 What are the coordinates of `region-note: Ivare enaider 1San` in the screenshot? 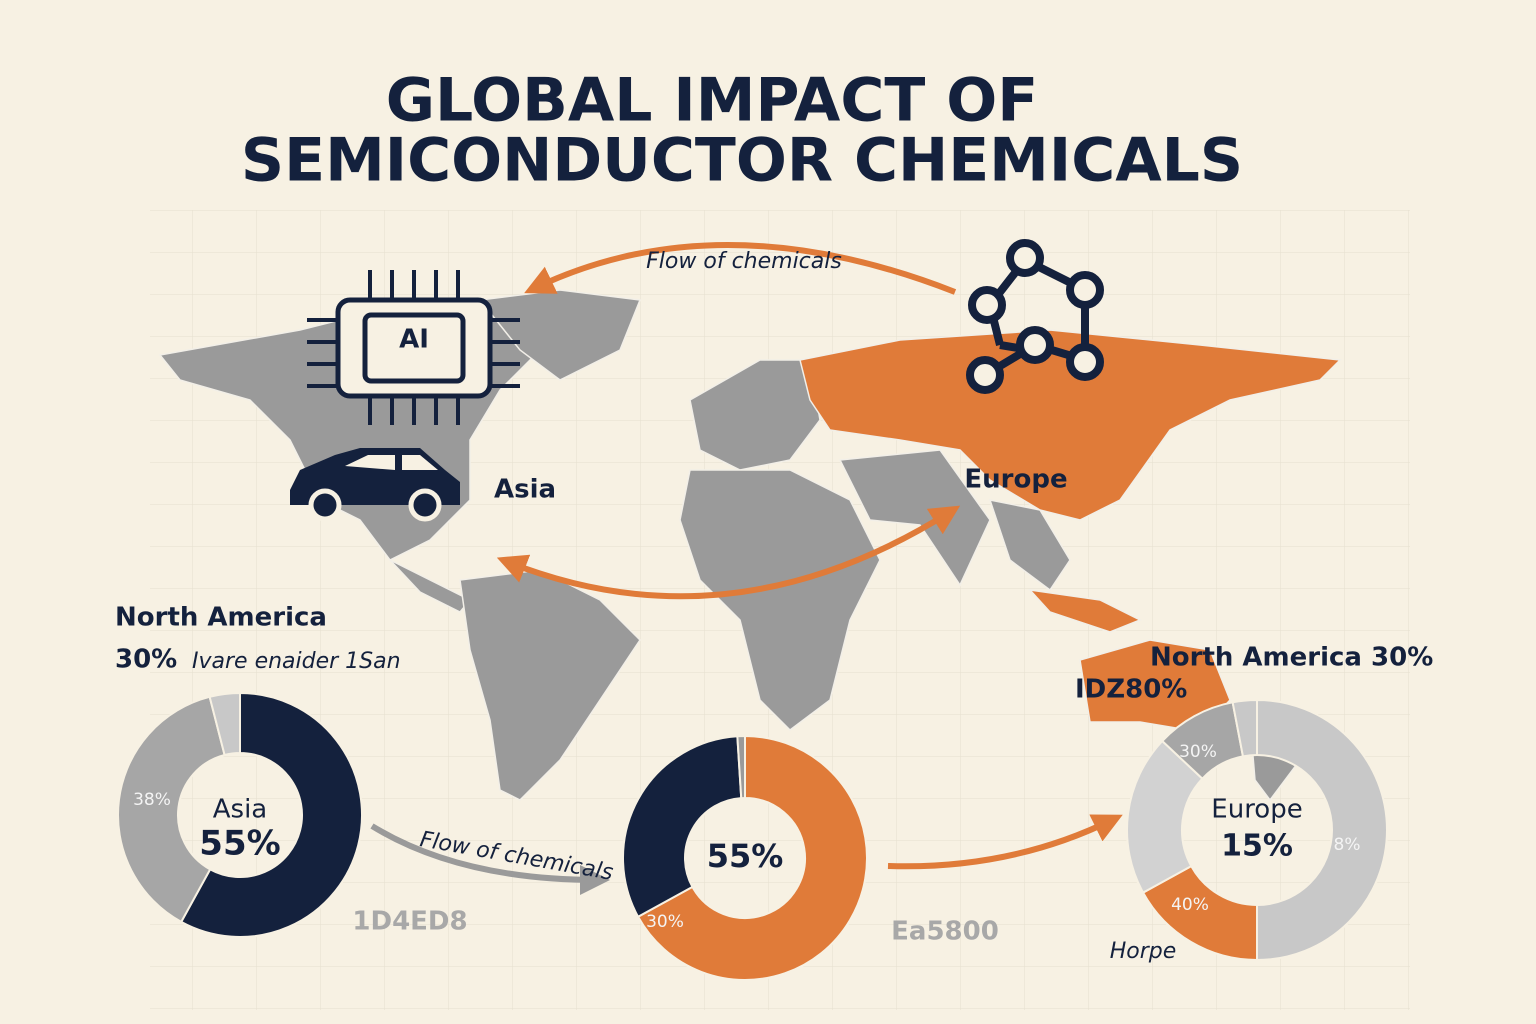 It's located at (296, 661).